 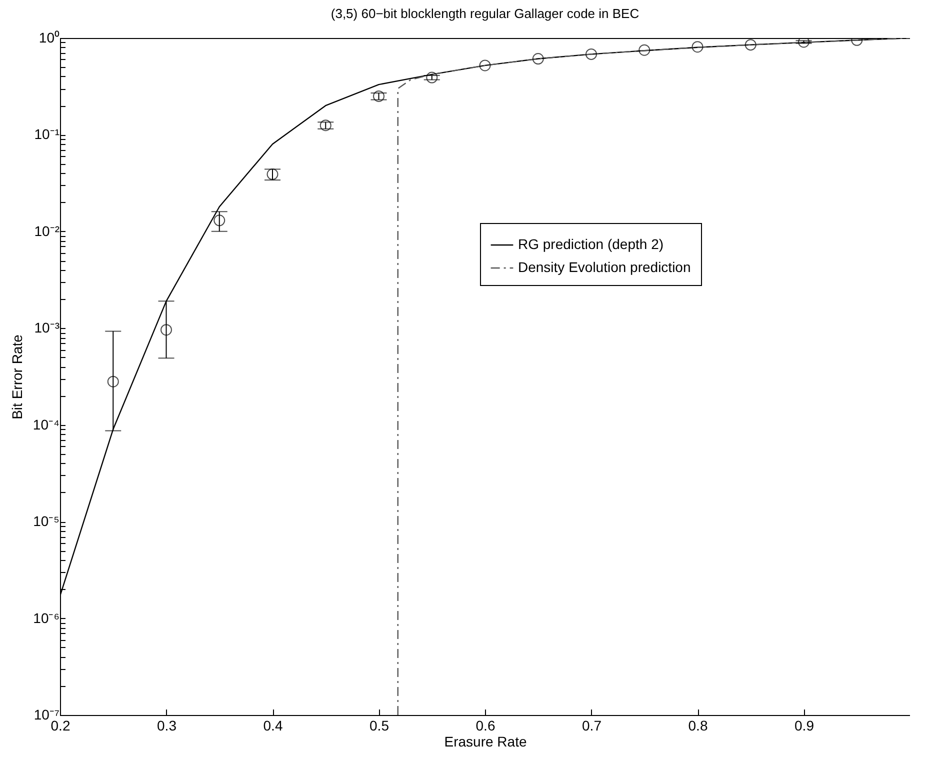 What do you see at coordinates (60, 726) in the screenshot?
I see `x-tick-label: 0.2` at bounding box center [60, 726].